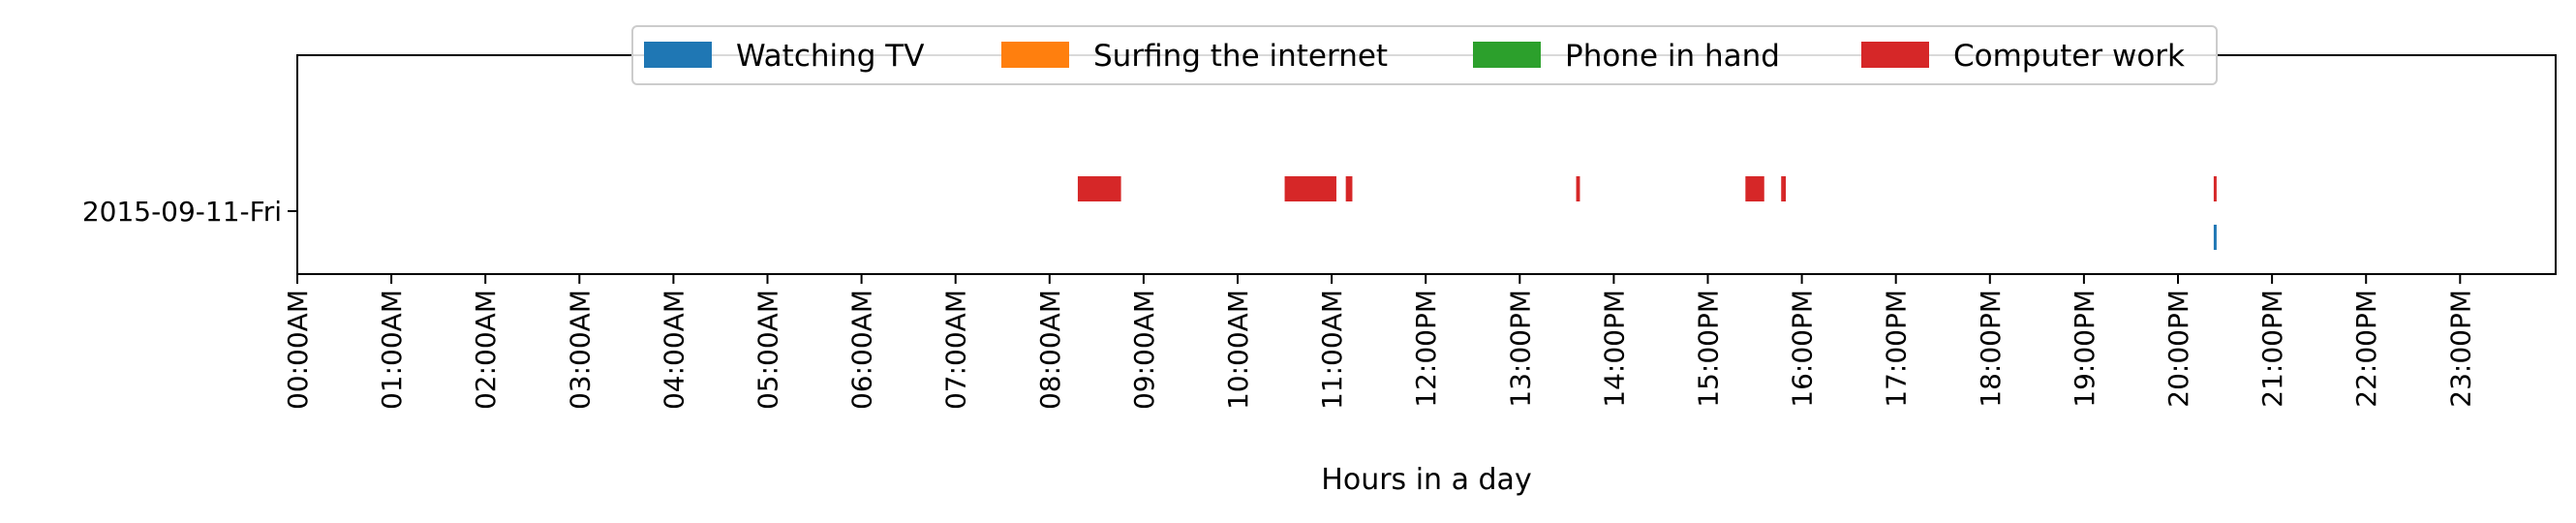  What do you see at coordinates (1426, 480) in the screenshot?
I see `x-axis-label: Hours in a day` at bounding box center [1426, 480].